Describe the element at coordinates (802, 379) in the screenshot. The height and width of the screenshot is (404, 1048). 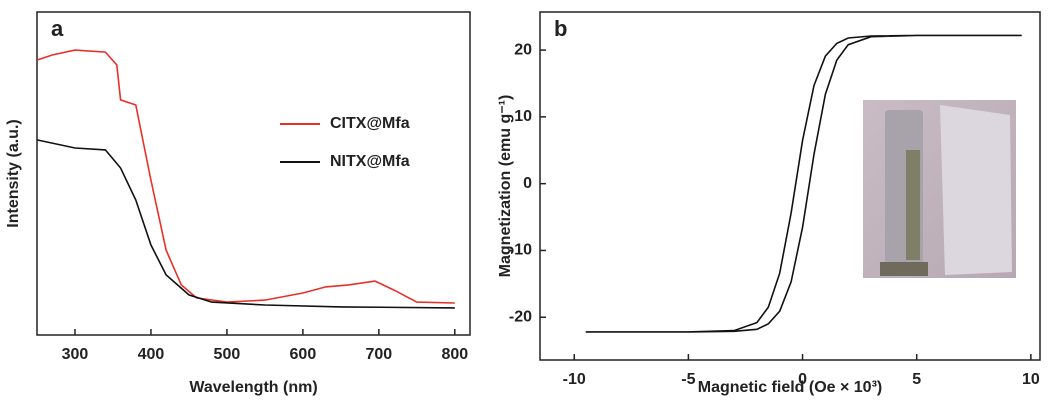
I see `x-tick-label: 0` at that location.